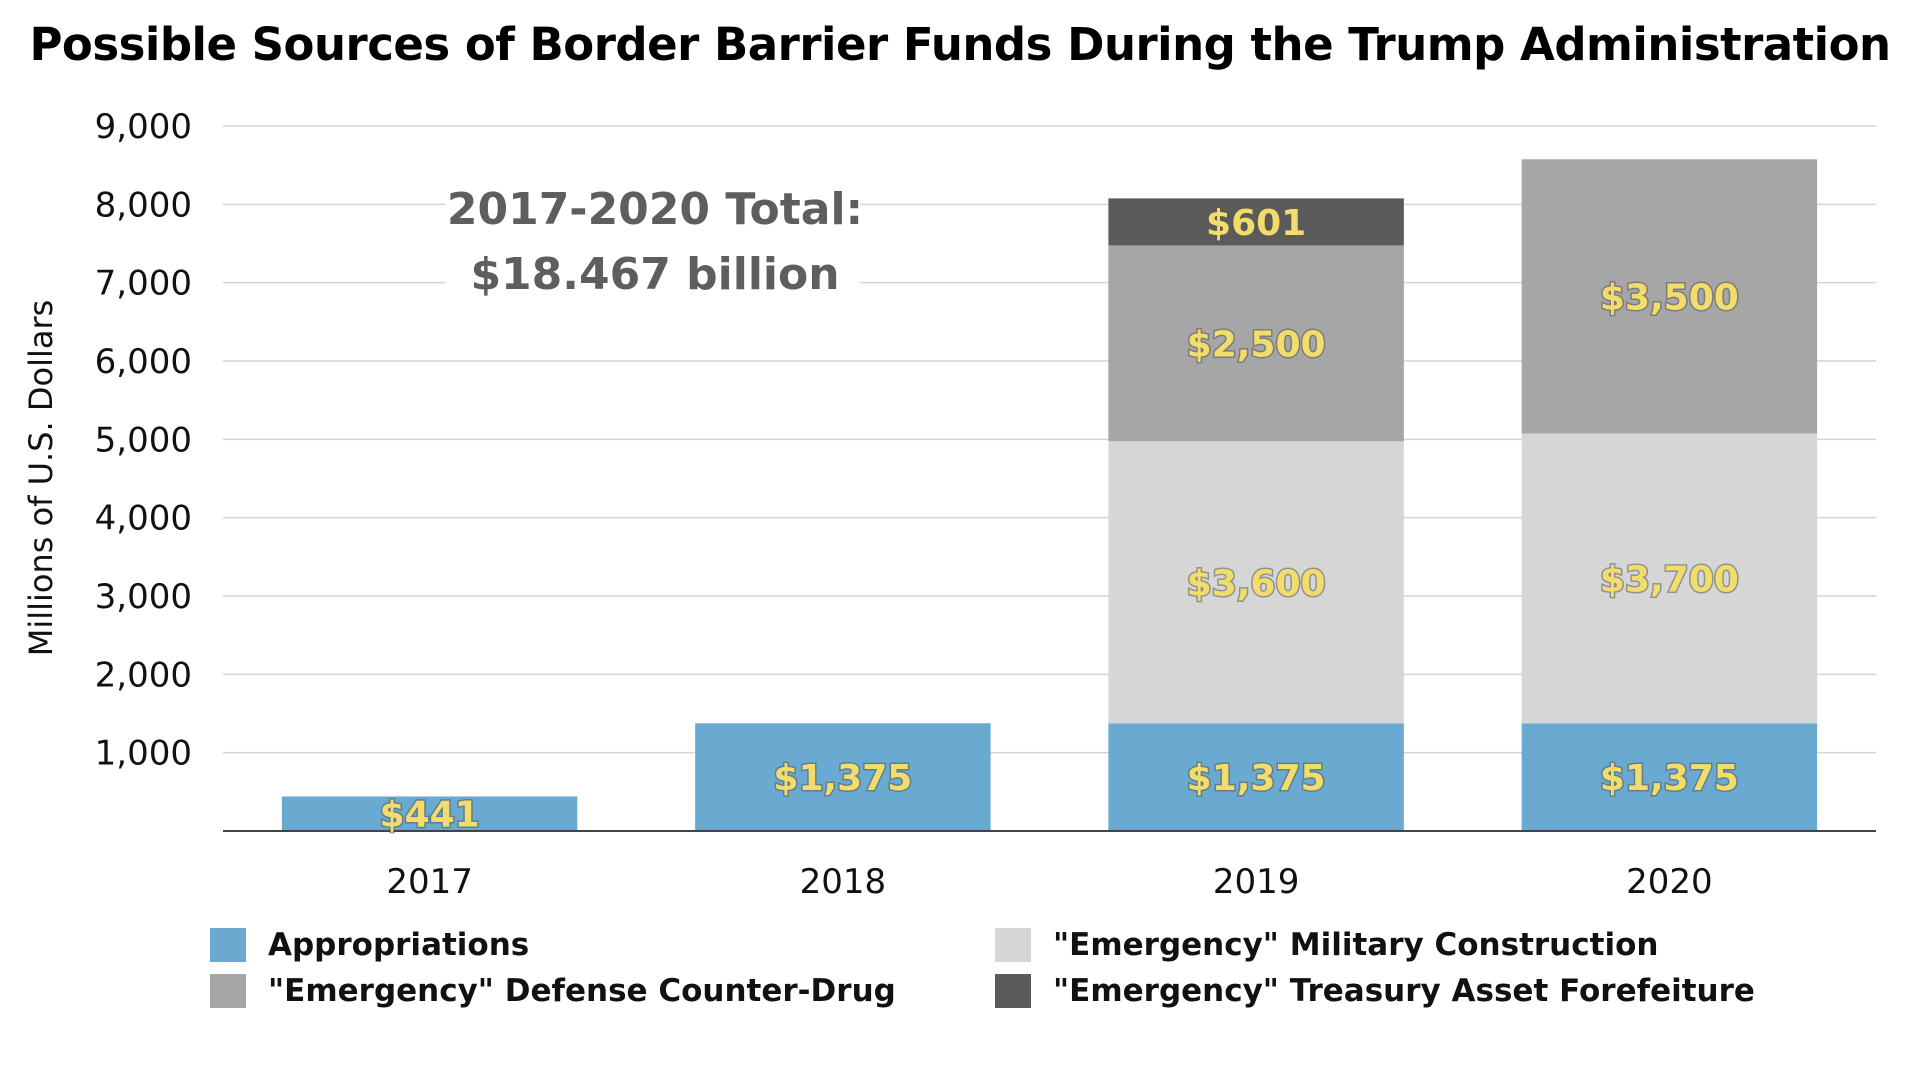  What do you see at coordinates (429, 882) in the screenshot?
I see `x-tick-label-2017: 2017` at bounding box center [429, 882].